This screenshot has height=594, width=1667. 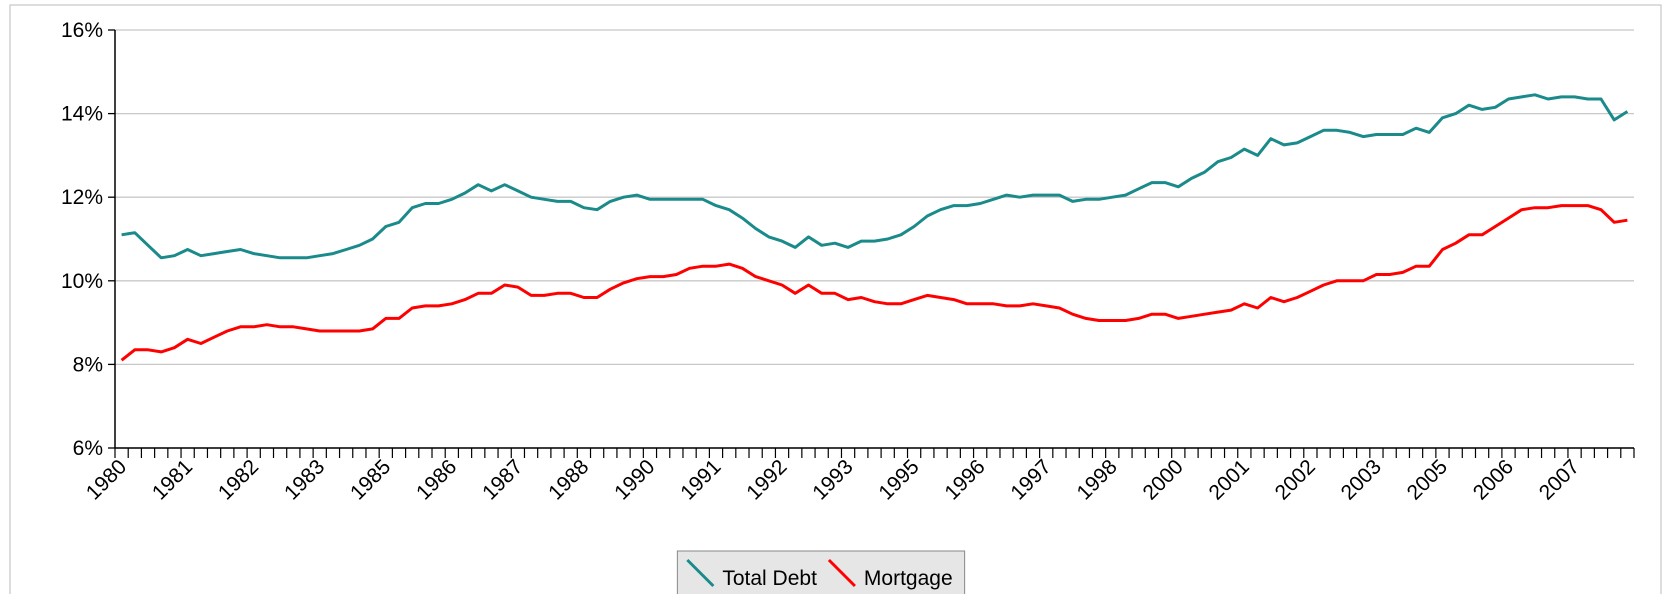 What do you see at coordinates (908, 578) in the screenshot?
I see `legend-label: Mortgage` at bounding box center [908, 578].